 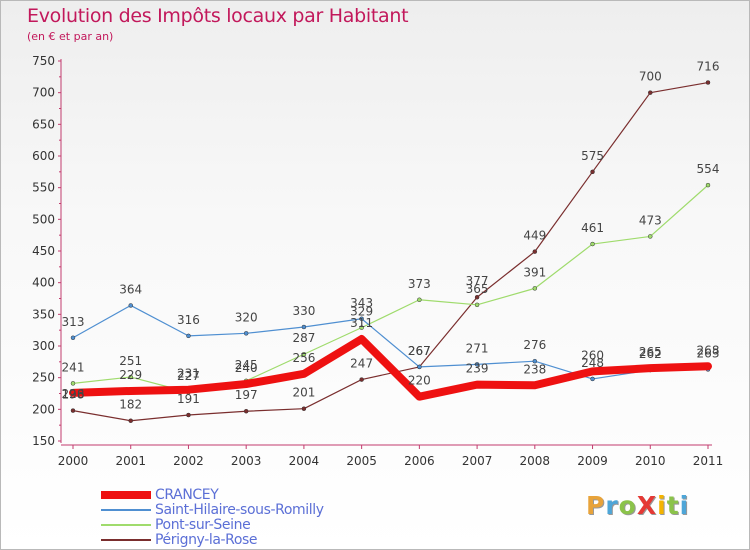 I want to click on data-label: 276, so click(x=534, y=345).